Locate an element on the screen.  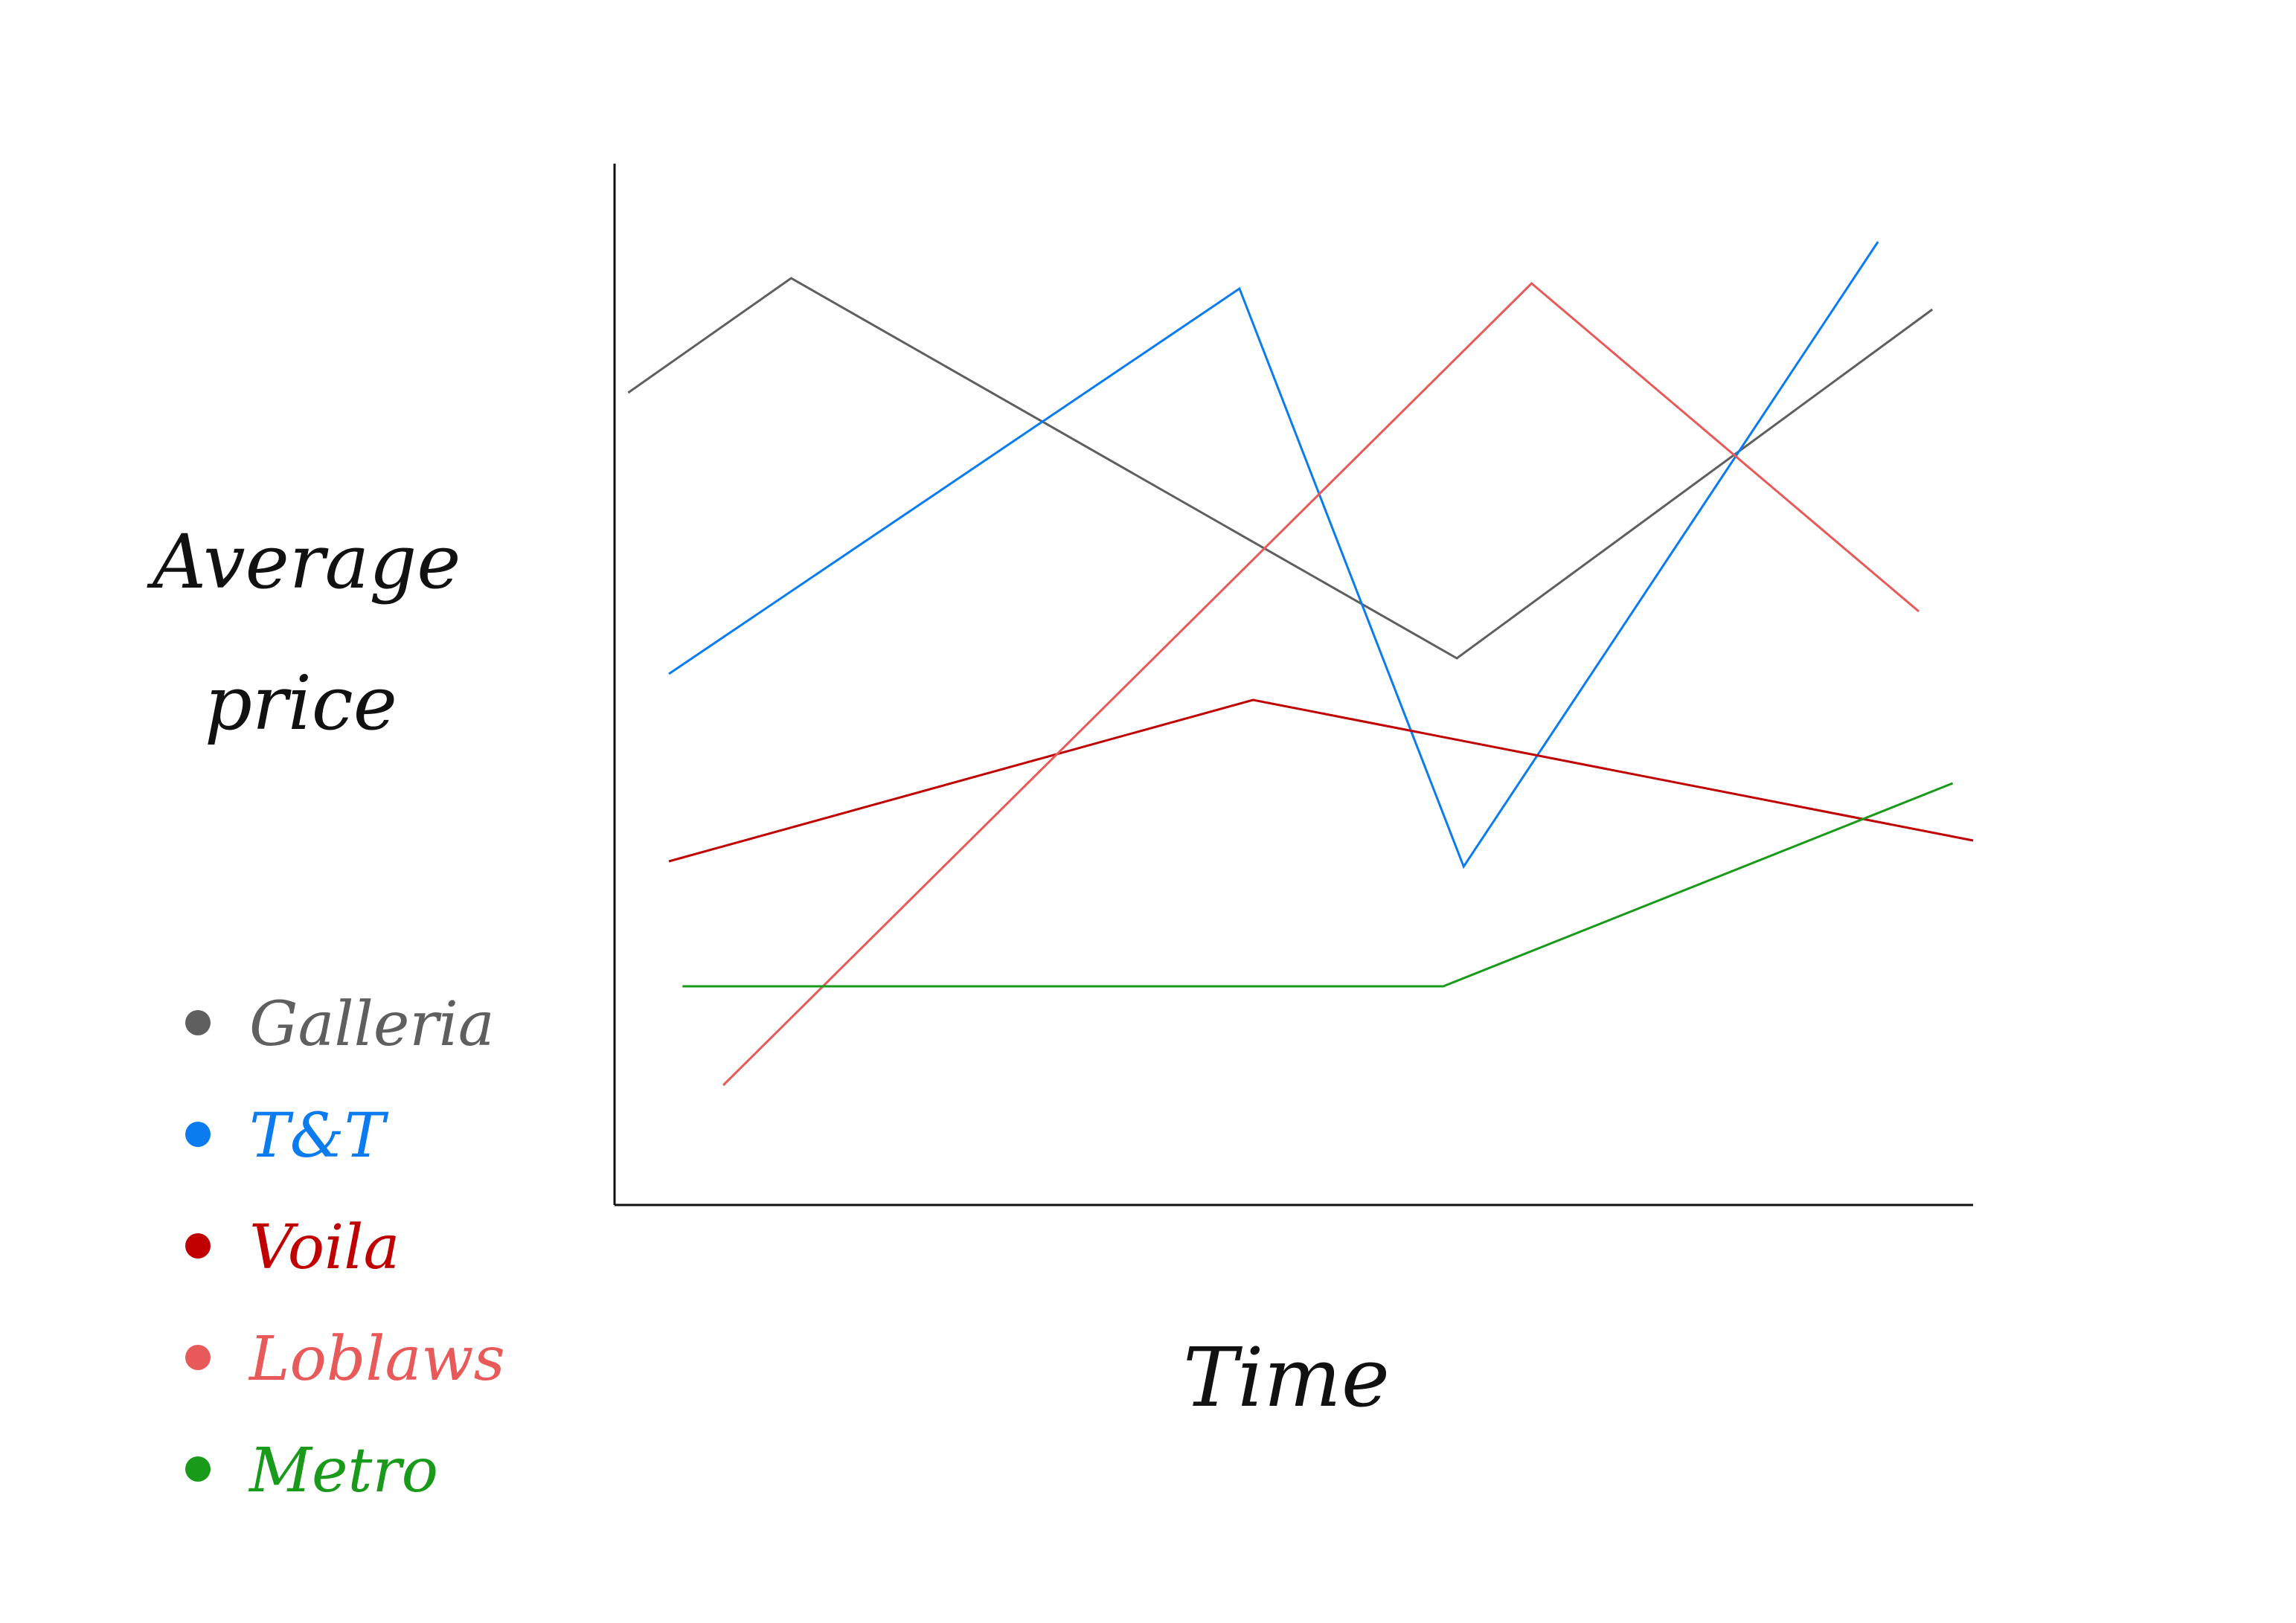
series-line-voila is located at coordinates (1321, 780).